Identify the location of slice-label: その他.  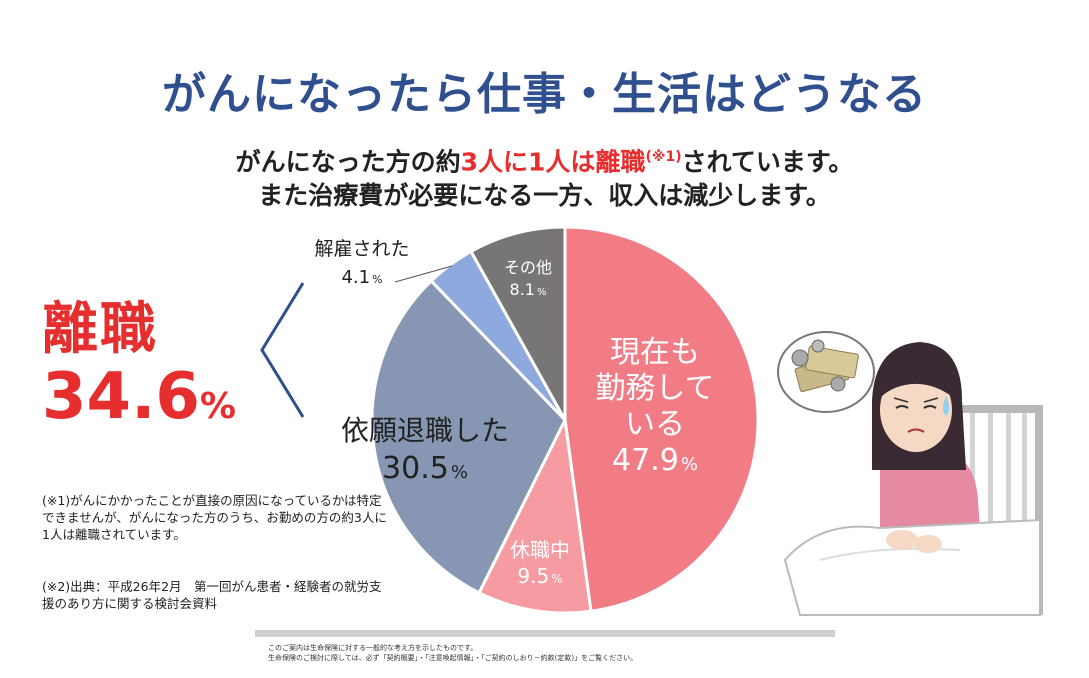
(528, 267).